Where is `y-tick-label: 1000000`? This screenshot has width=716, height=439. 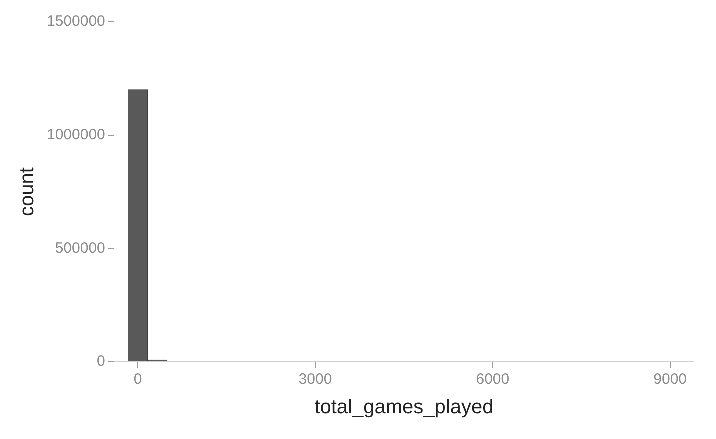
y-tick-label: 1000000 is located at coordinates (76, 135).